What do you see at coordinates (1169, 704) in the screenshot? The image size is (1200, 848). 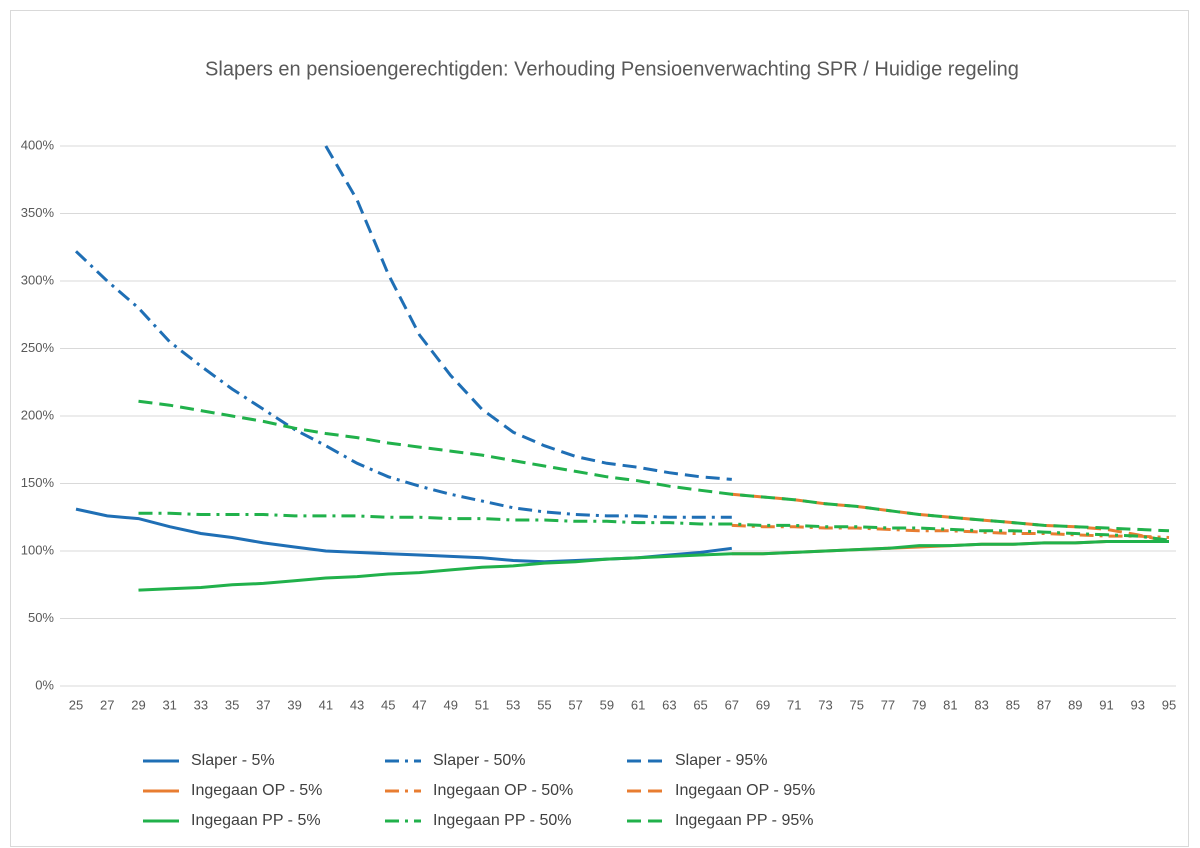 I see `x-tick-label: 95` at bounding box center [1169, 704].